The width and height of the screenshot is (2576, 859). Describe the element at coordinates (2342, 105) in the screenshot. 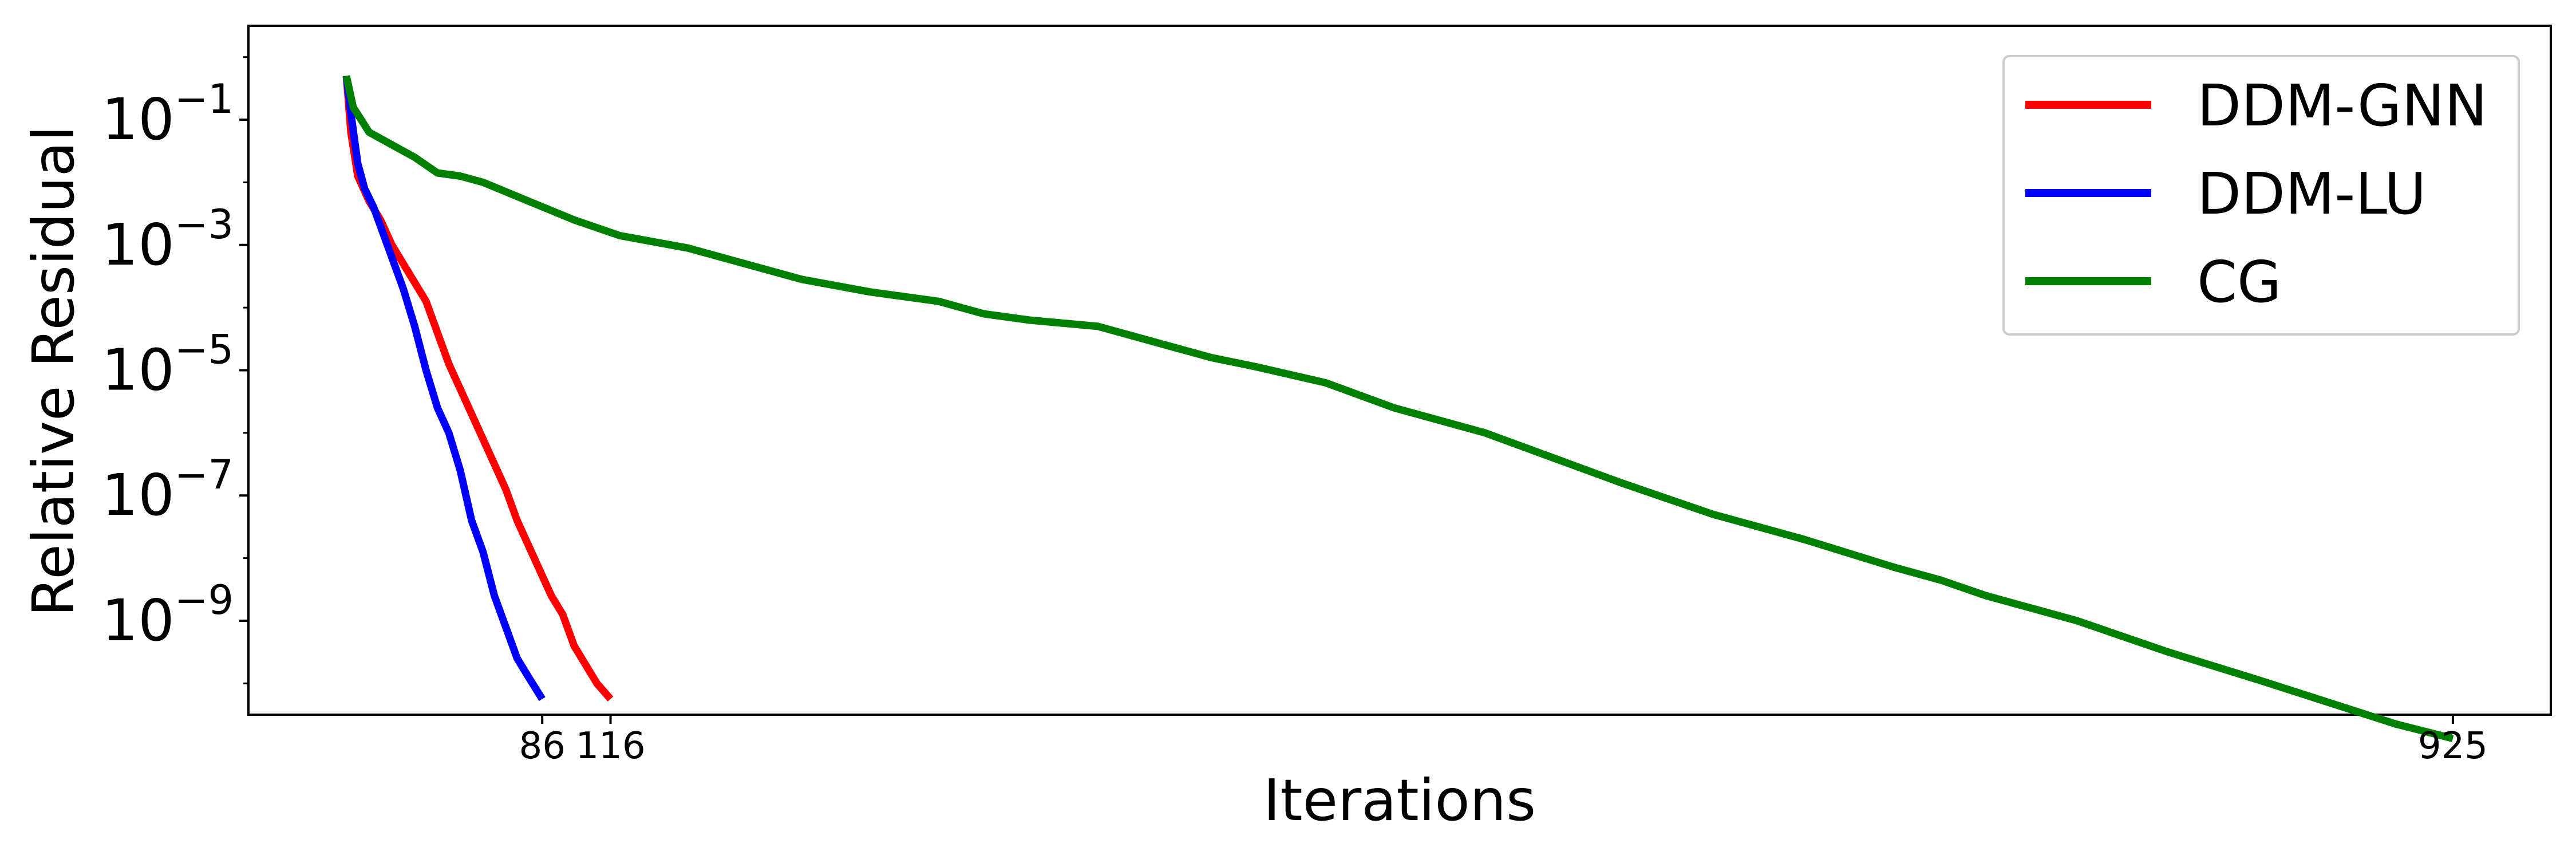

I see `legend-label-ddm-gnn: DDM-GNN` at that location.